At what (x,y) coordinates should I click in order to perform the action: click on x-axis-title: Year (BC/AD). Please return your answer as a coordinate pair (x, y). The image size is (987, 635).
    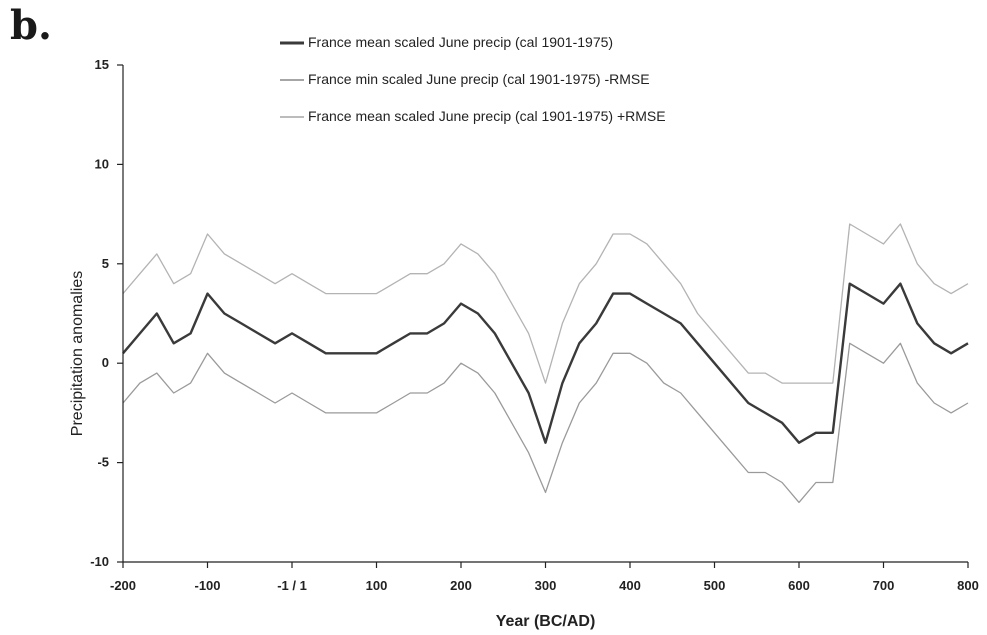
    Looking at the image, I should click on (546, 621).